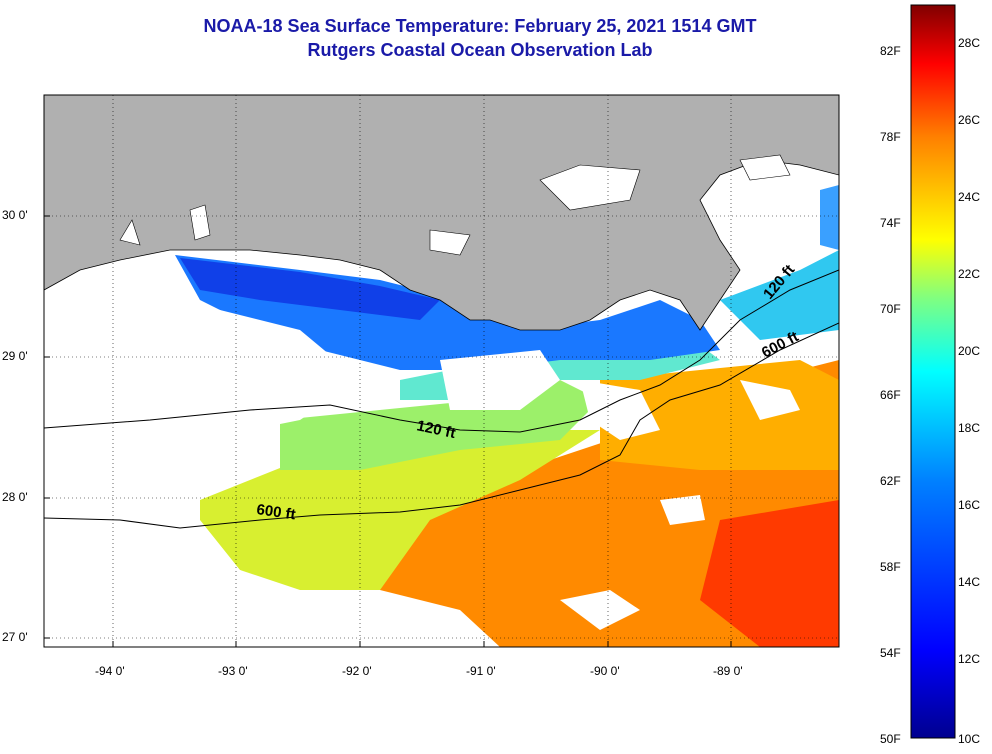 Image resolution: width=992 pixels, height=754 pixels. I want to click on colorbar-c-22: 22C, so click(969, 274).